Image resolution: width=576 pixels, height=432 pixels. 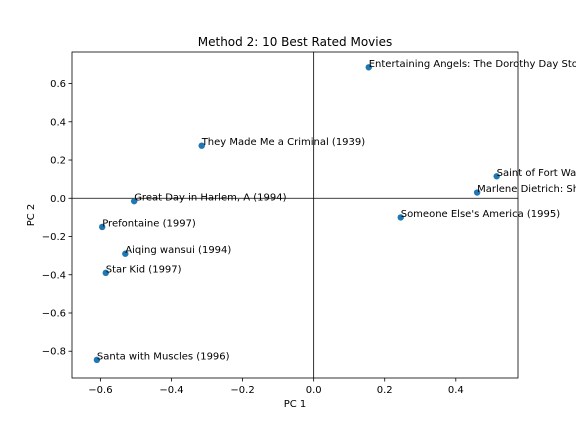 I want to click on y-tick-label: −0.2, so click(x=54, y=237).